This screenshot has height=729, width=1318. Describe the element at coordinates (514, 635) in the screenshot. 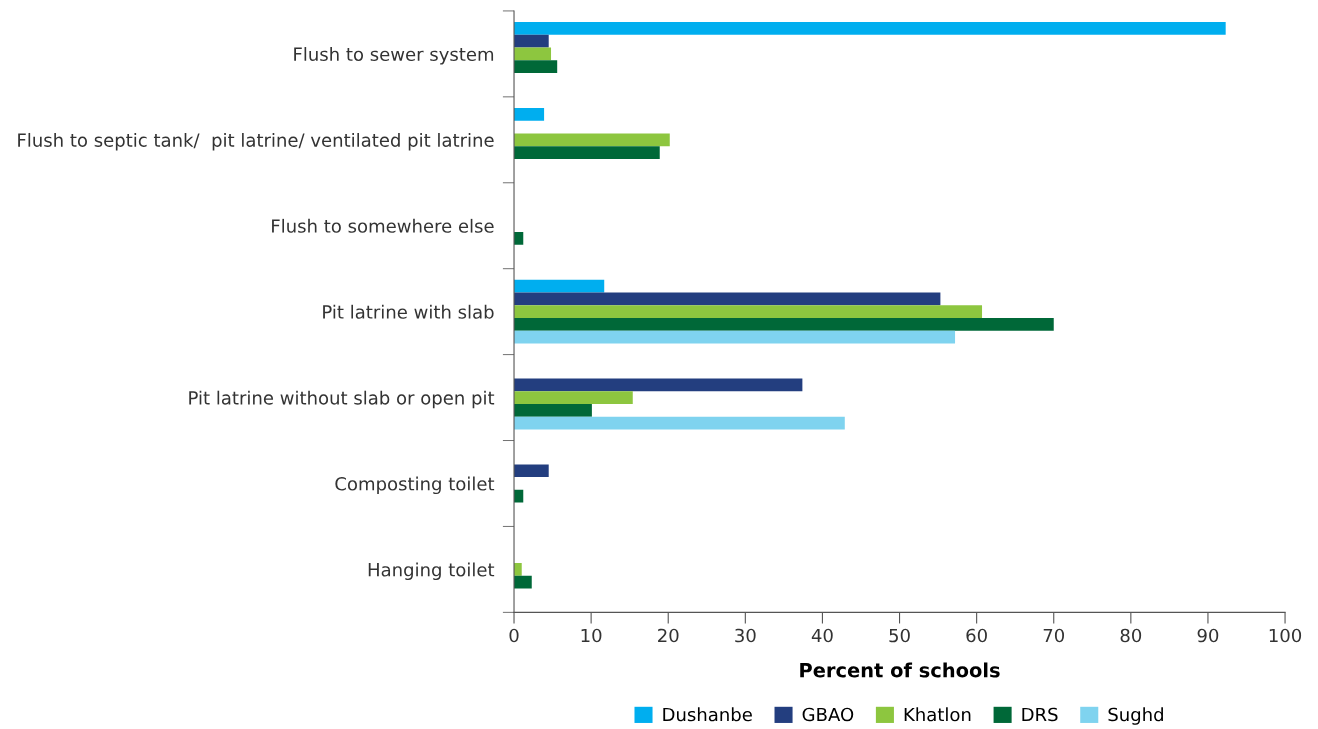

I see `x-tick-label: 0` at that location.